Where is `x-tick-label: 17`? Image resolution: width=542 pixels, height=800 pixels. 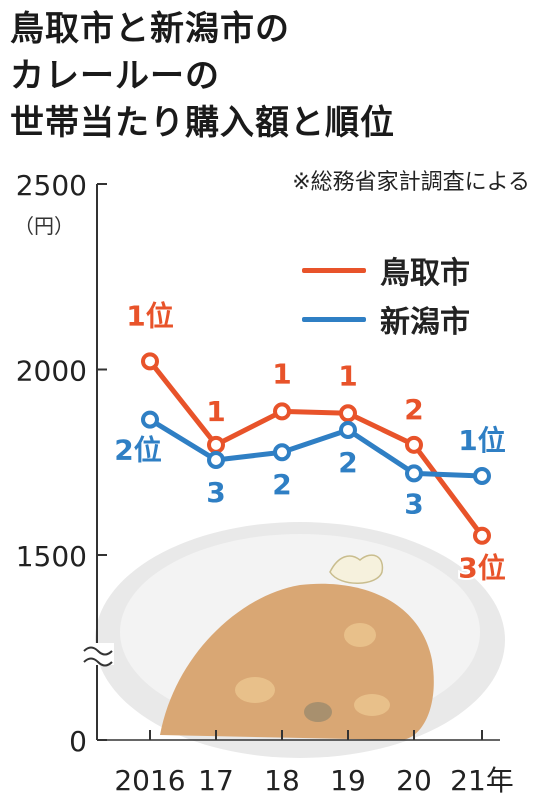
x-tick-label: 17 is located at coordinates (216, 780).